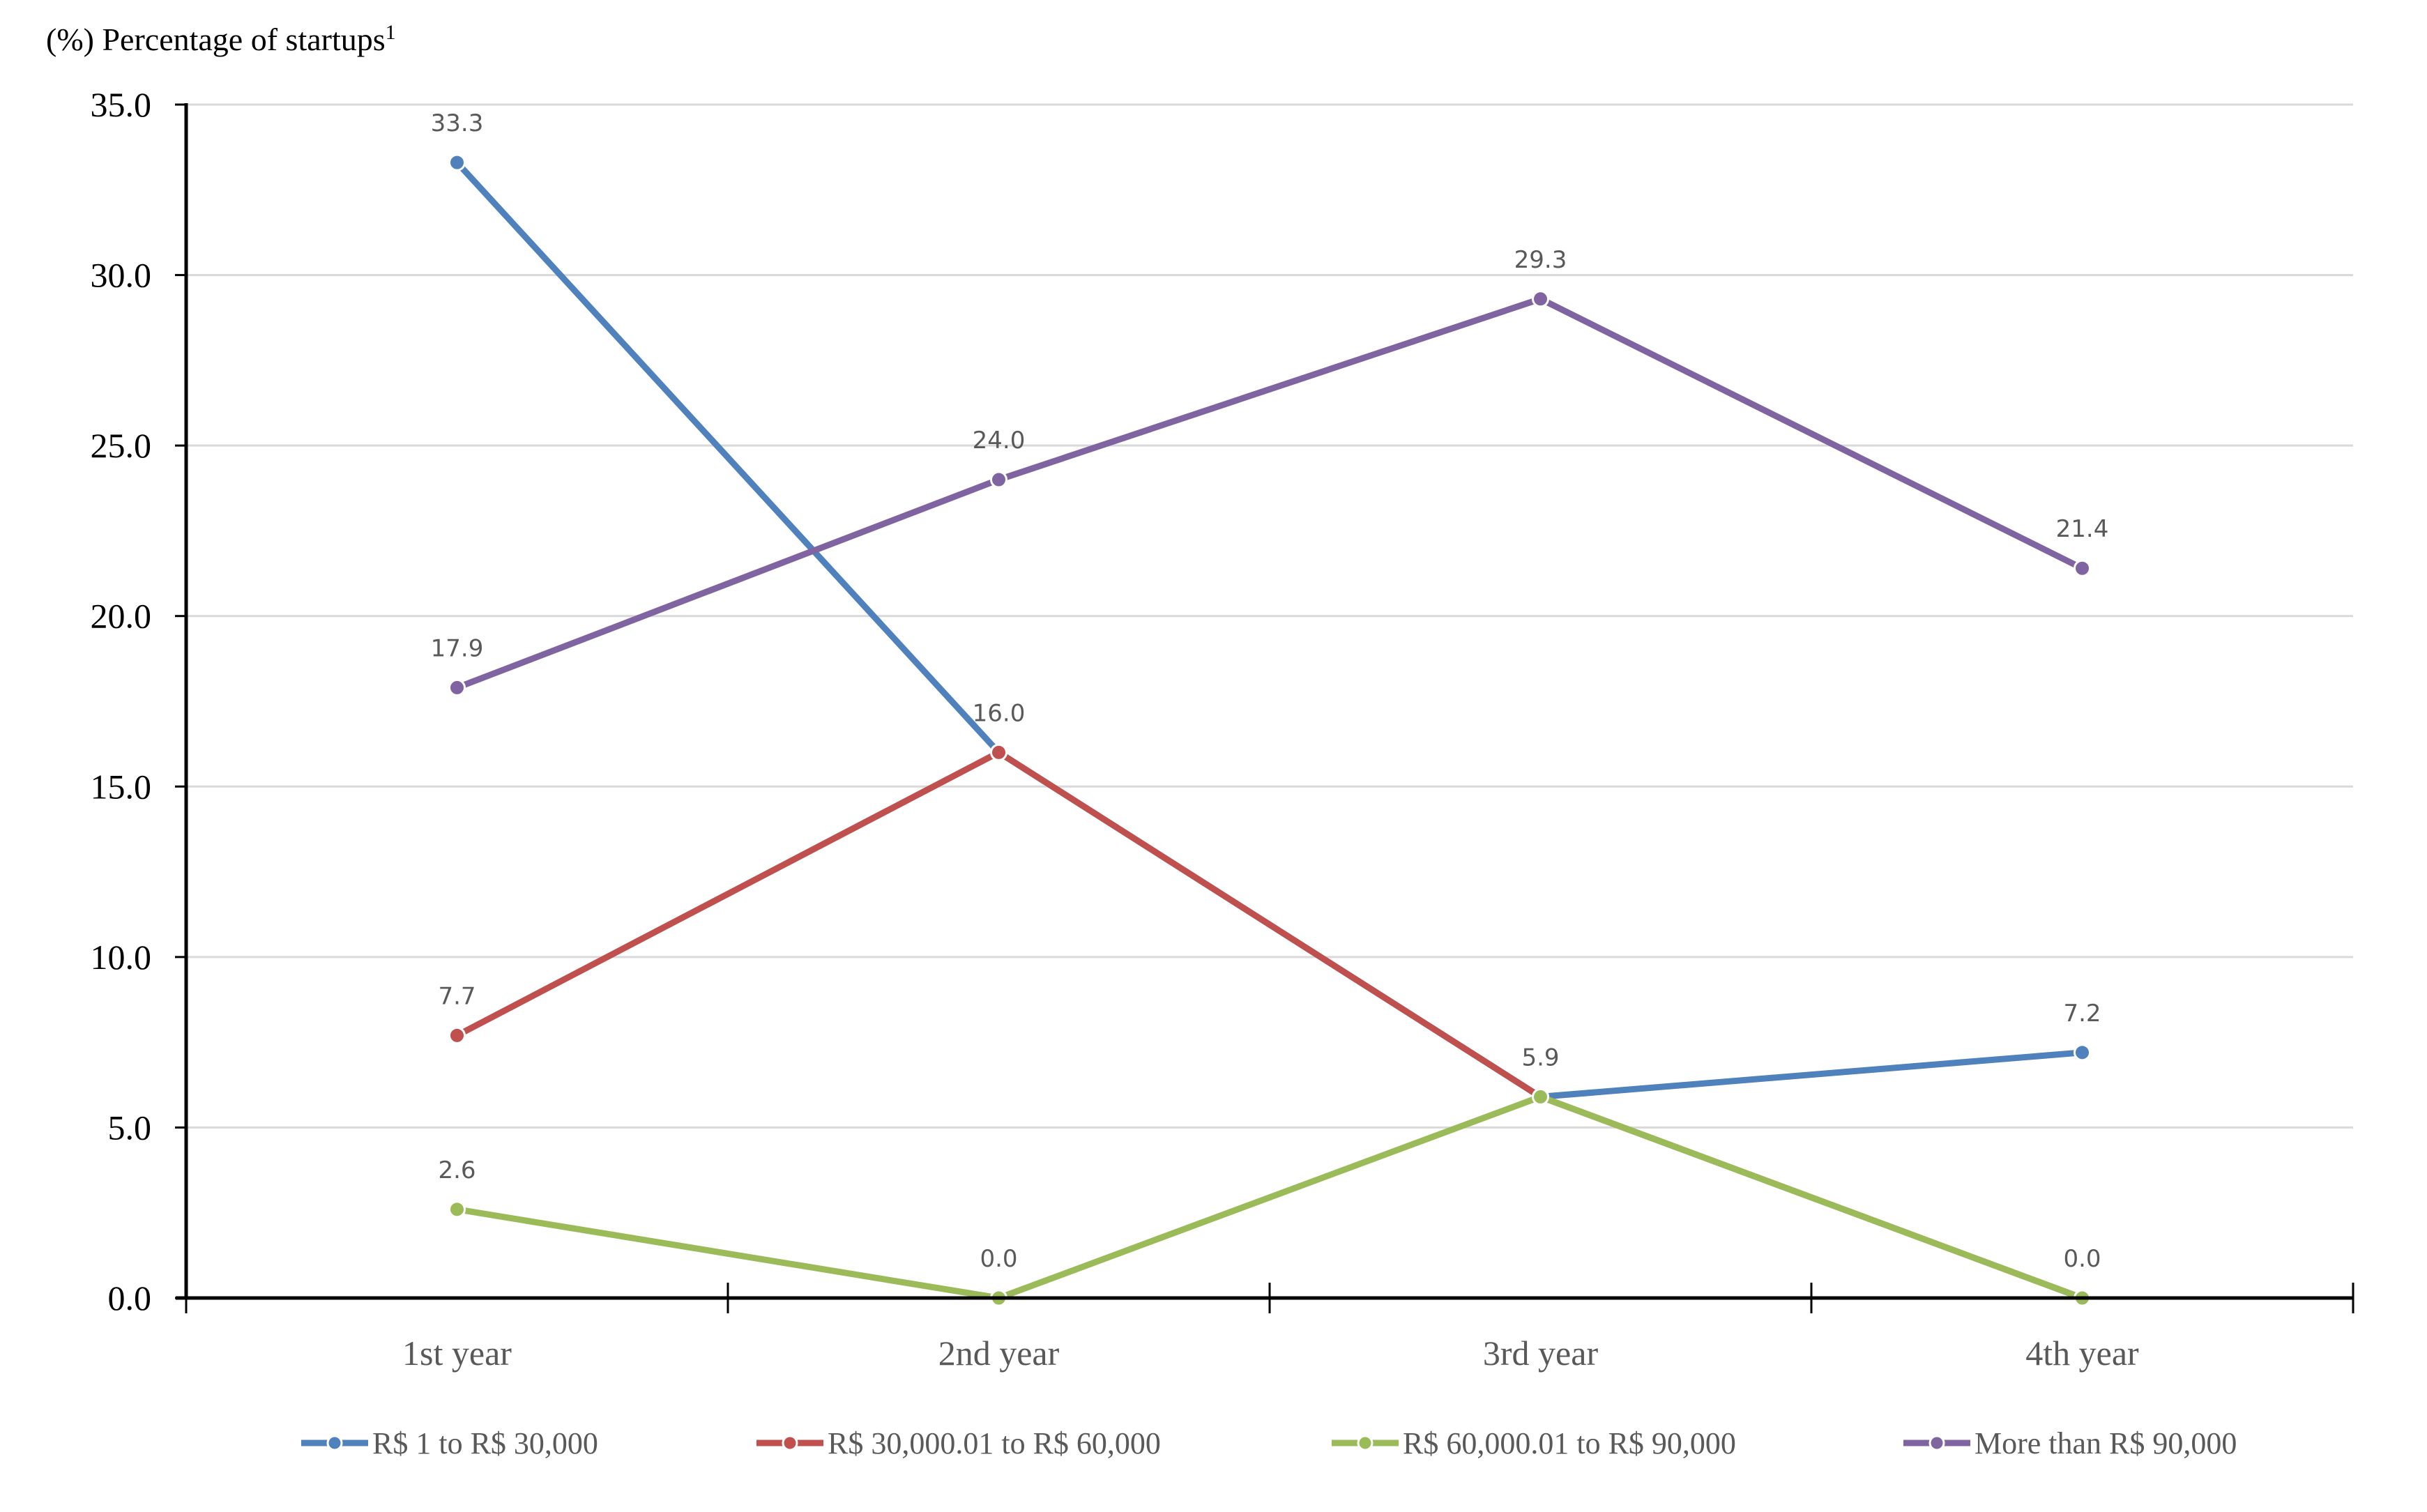 This screenshot has height=1512, width=2427. Describe the element at coordinates (456, 996) in the screenshot. I see `data-label: 7.7` at that location.